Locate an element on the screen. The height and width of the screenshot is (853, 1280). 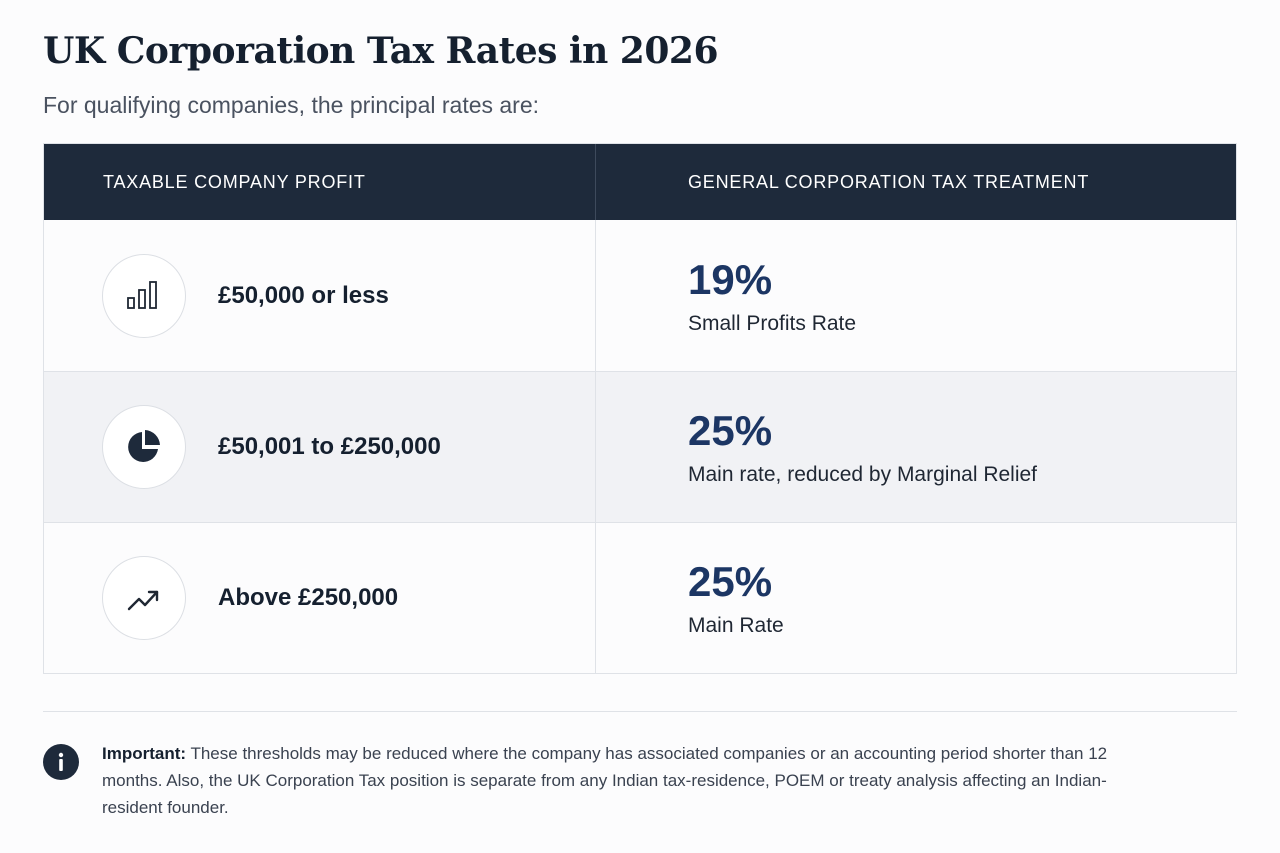
rate-description: Small Profits Rate is located at coordinates (772, 323).